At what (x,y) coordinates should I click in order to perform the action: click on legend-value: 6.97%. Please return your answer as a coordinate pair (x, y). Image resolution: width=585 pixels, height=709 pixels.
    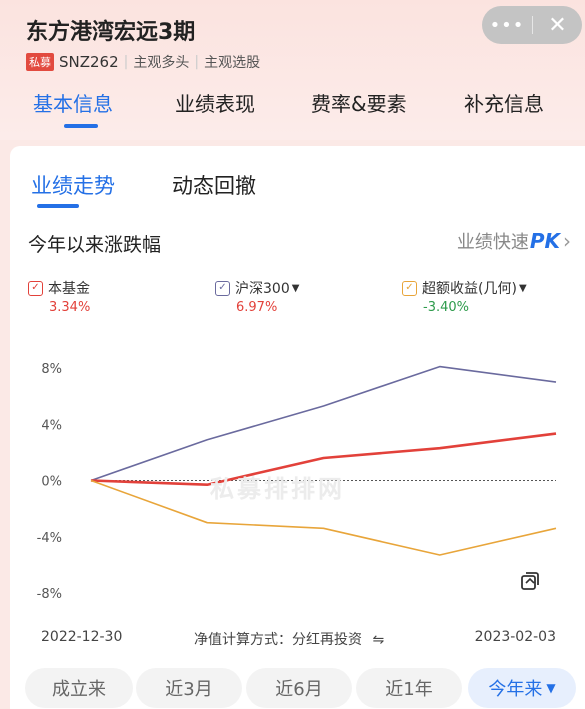
    Looking at the image, I should click on (257, 307).